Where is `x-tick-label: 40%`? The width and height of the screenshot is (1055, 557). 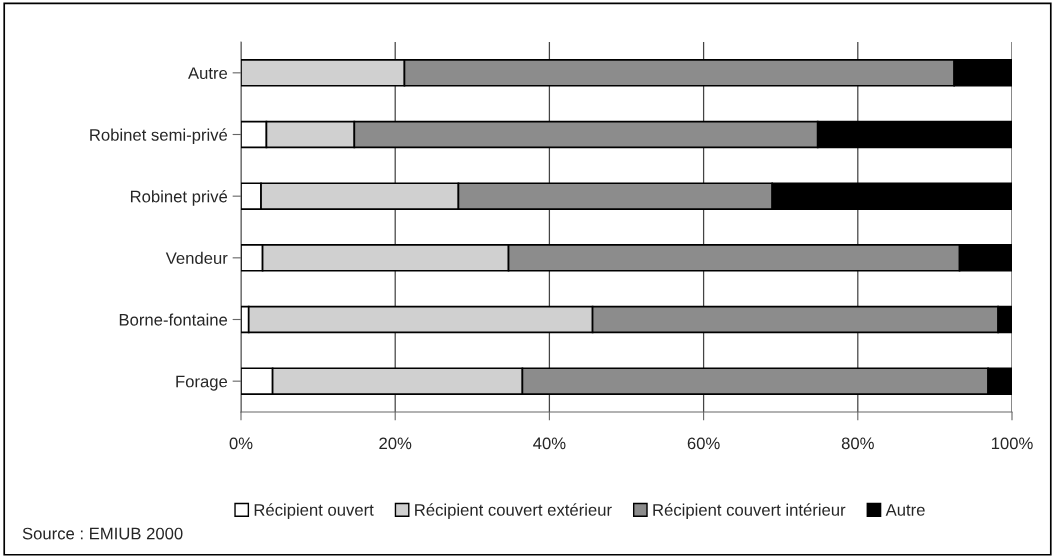
x-tick-label: 40% is located at coordinates (549, 443).